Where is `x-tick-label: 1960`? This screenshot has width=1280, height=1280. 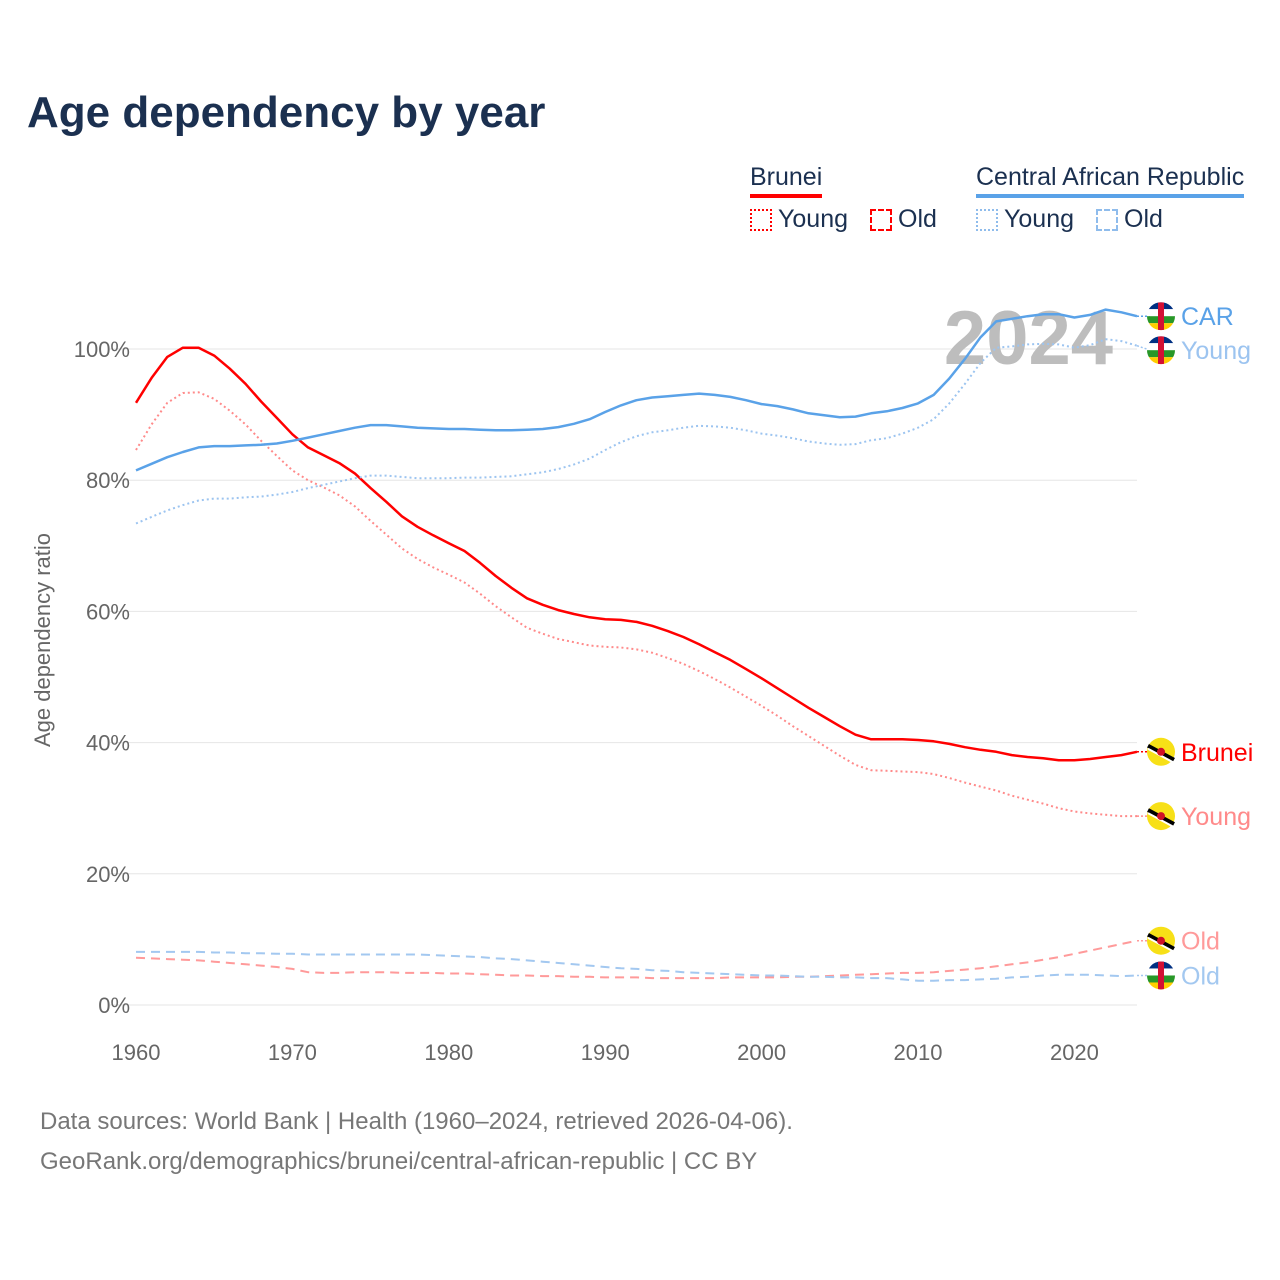
x-tick-label: 1960 is located at coordinates (136, 1052).